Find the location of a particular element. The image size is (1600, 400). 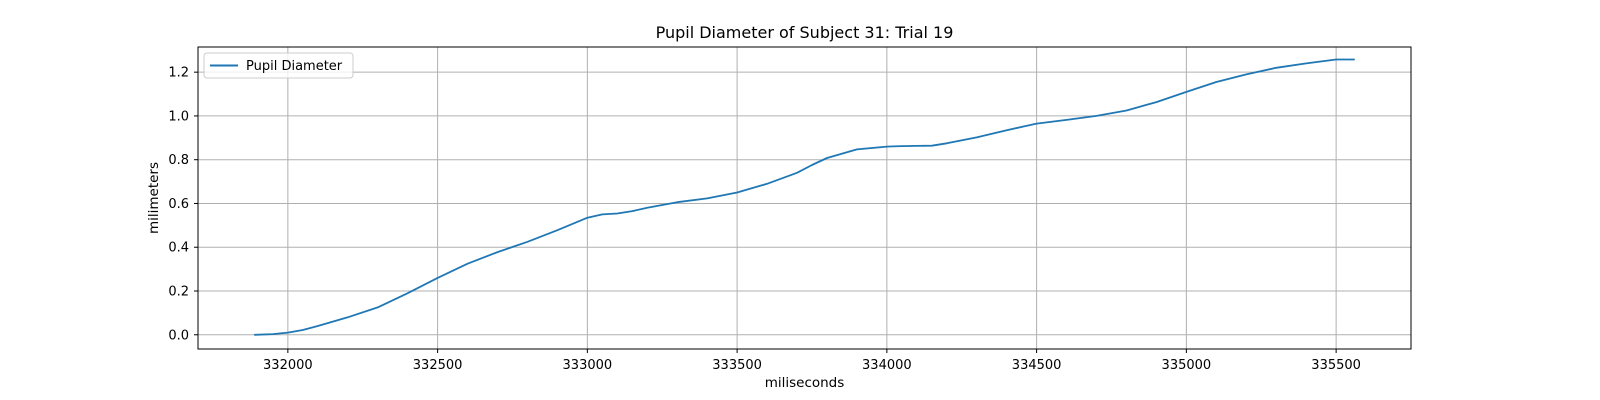

x-tick-label: 332000 is located at coordinates (288, 365).